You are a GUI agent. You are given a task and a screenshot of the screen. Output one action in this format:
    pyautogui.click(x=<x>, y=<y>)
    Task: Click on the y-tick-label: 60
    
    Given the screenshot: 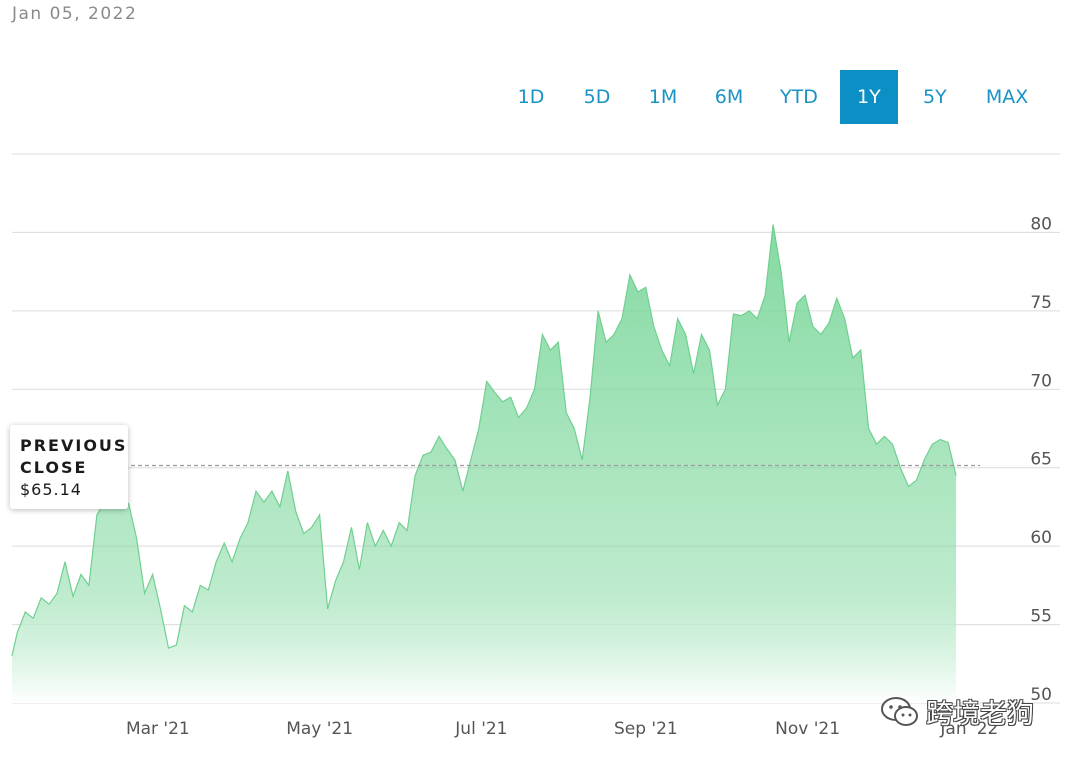 What is the action you would take?
    pyautogui.click(x=1041, y=538)
    